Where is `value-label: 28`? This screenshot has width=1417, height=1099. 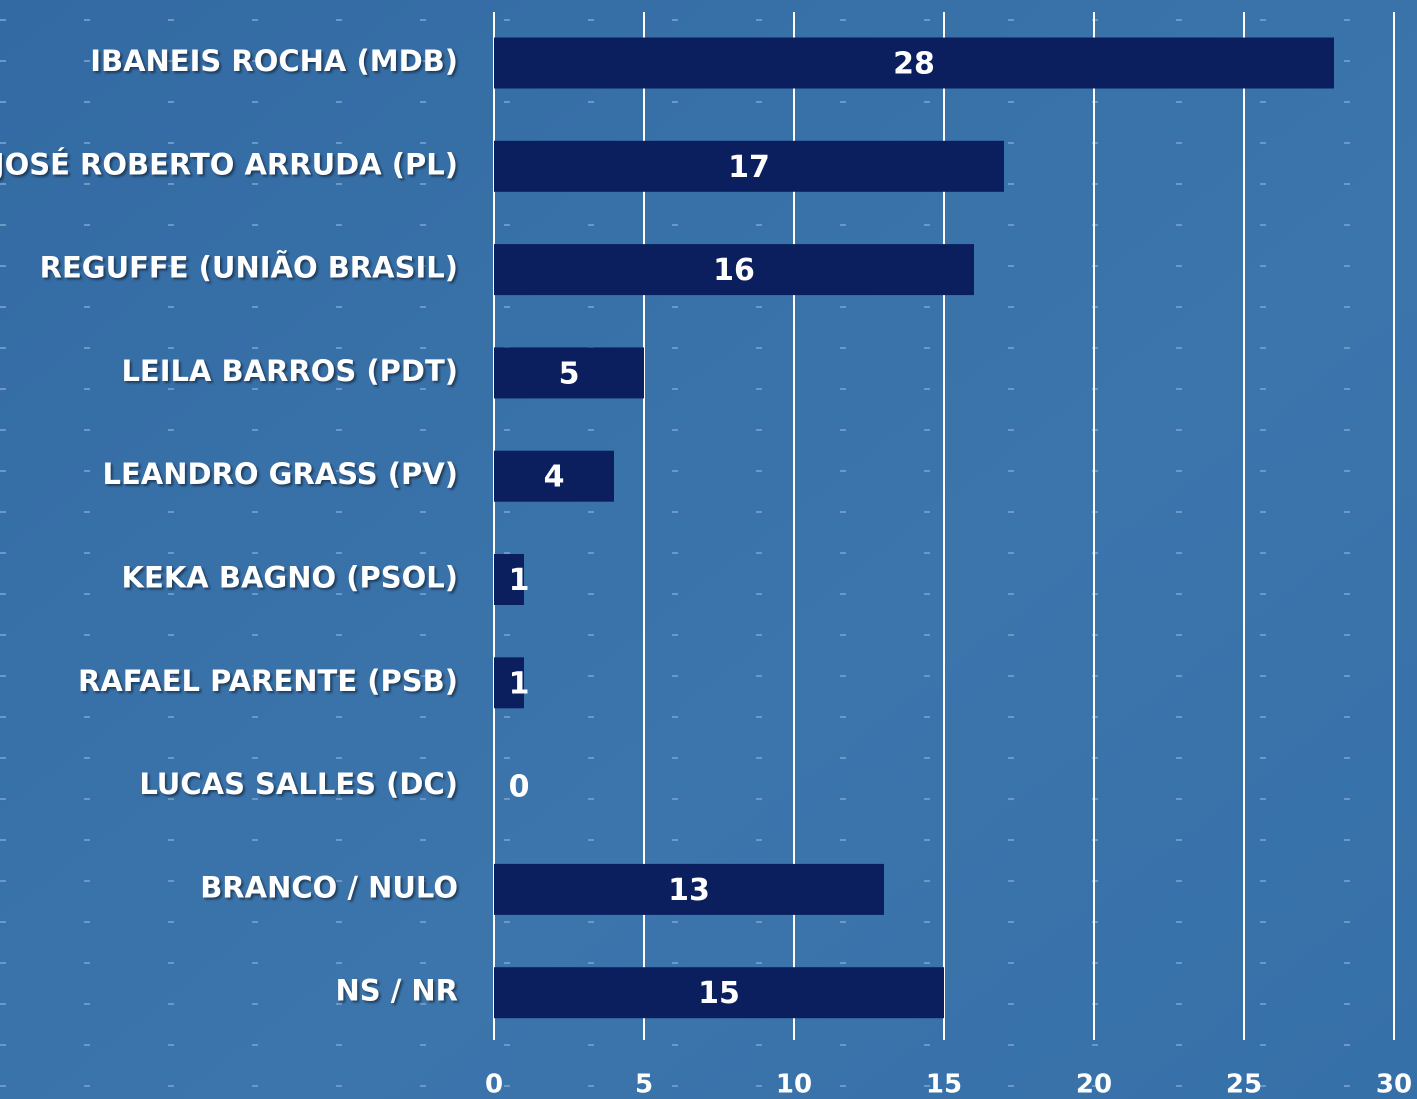 value-label: 28 is located at coordinates (914, 64).